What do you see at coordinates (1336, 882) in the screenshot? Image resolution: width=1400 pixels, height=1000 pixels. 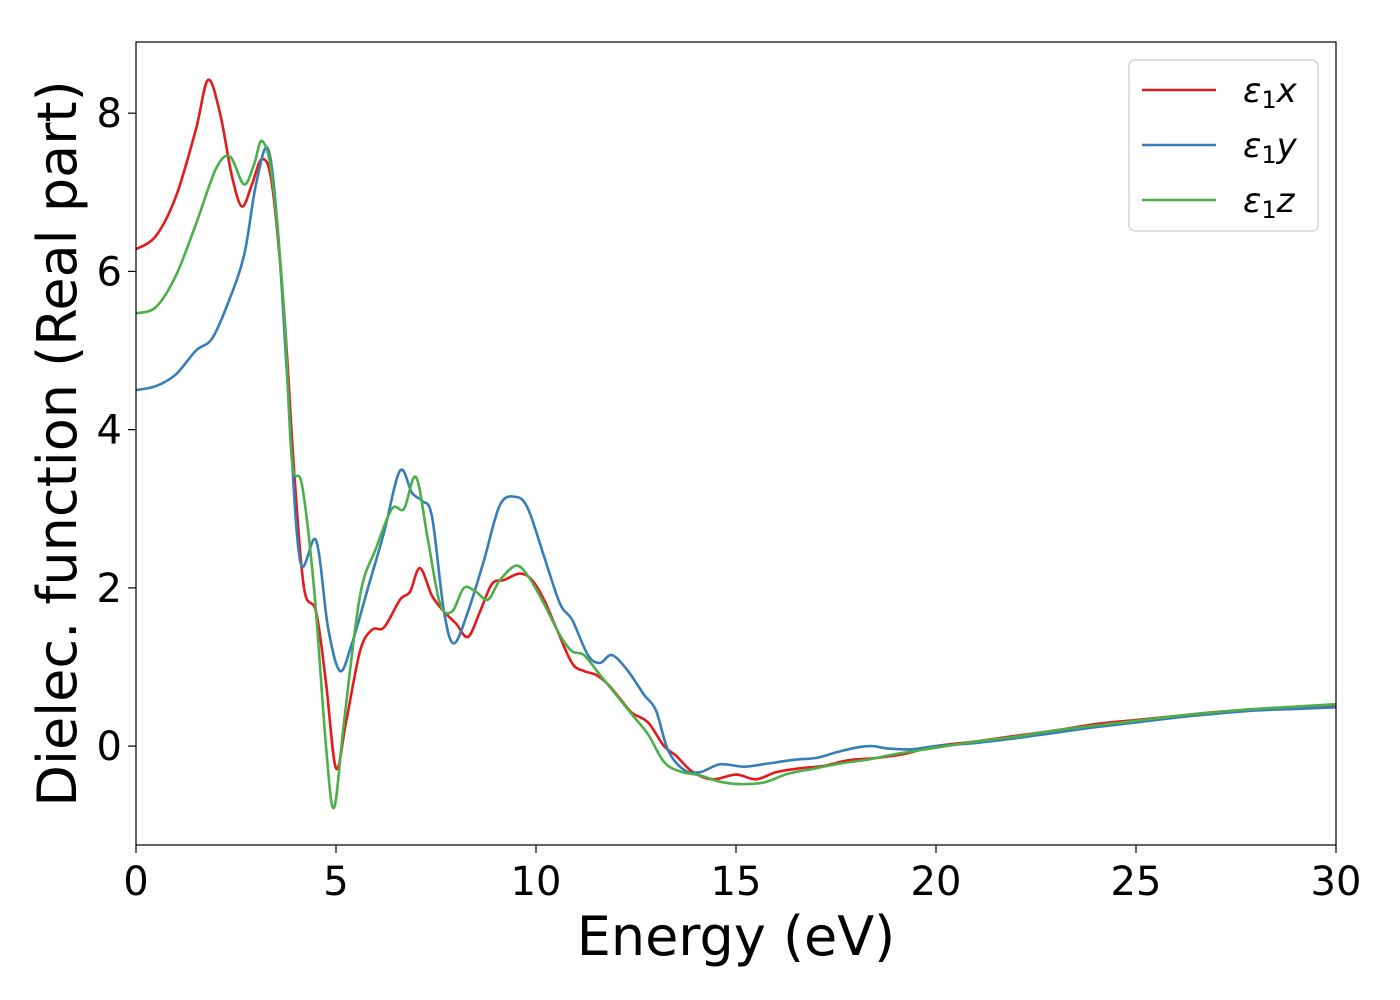 I see `x-tick-label: 30` at bounding box center [1336, 882].